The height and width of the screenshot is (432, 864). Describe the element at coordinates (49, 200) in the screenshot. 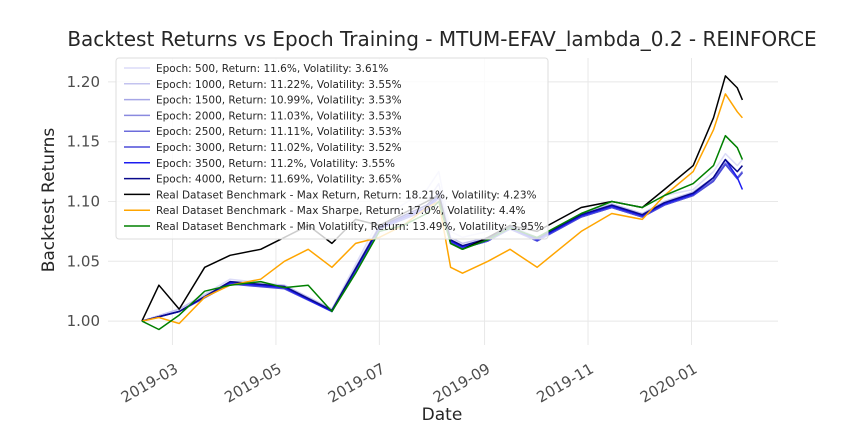

I see `y-axis-label: Backtest Returns` at that location.